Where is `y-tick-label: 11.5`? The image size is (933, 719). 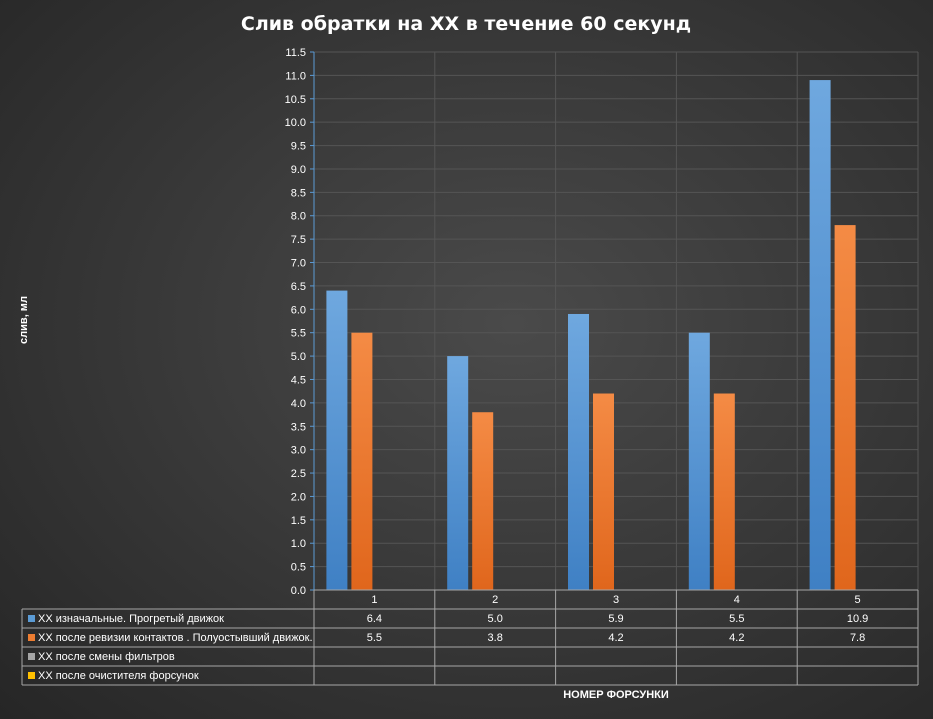
y-tick-label: 11.5 is located at coordinates (295, 53).